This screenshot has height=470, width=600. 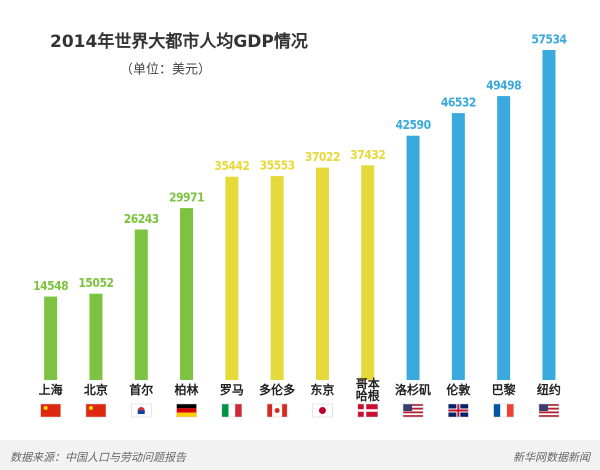 I want to click on credit: 新华网数据新闻, so click(x=552, y=457).